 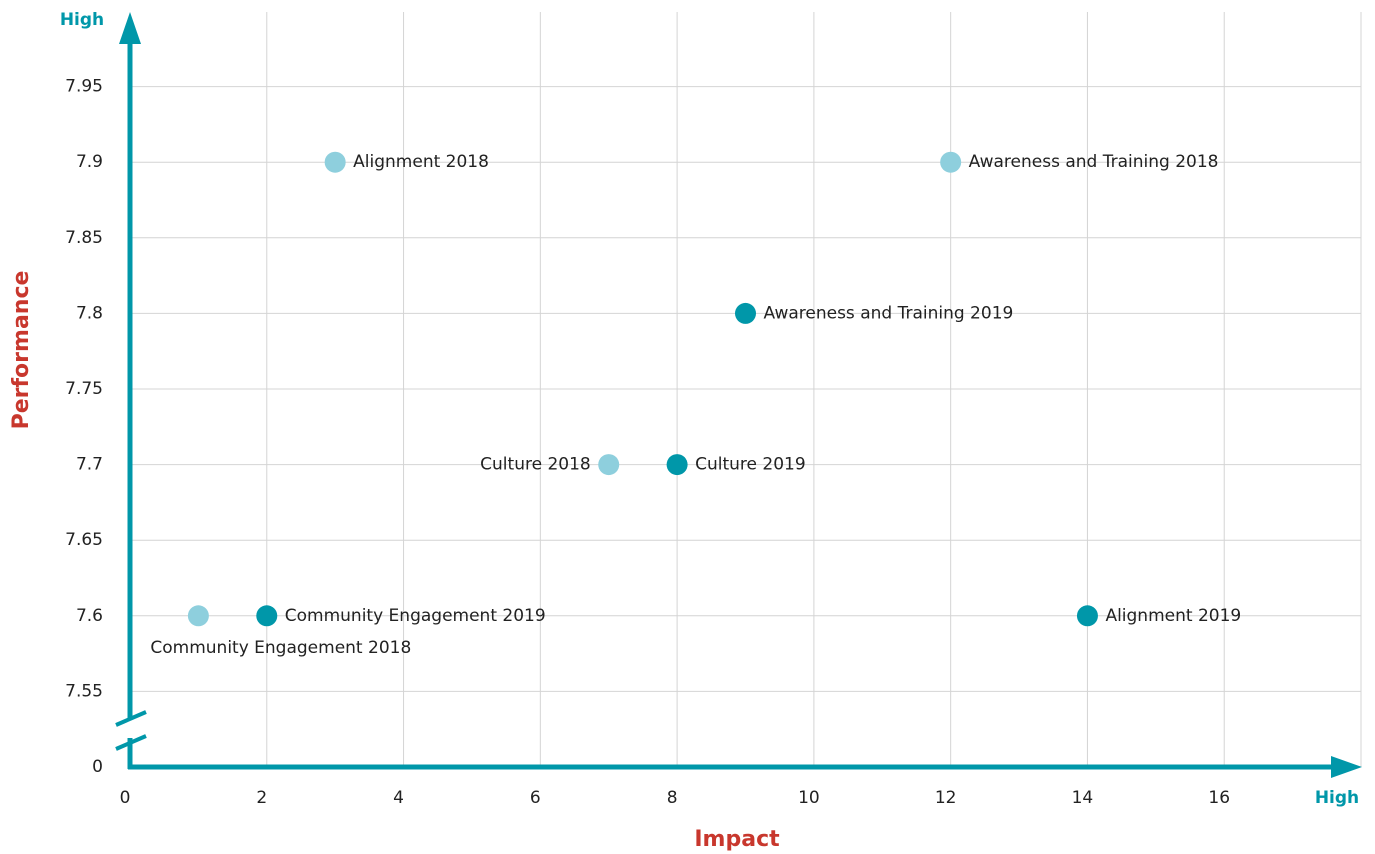 What do you see at coordinates (737, 839) in the screenshot?
I see `x-axis-title: Impact` at bounding box center [737, 839].